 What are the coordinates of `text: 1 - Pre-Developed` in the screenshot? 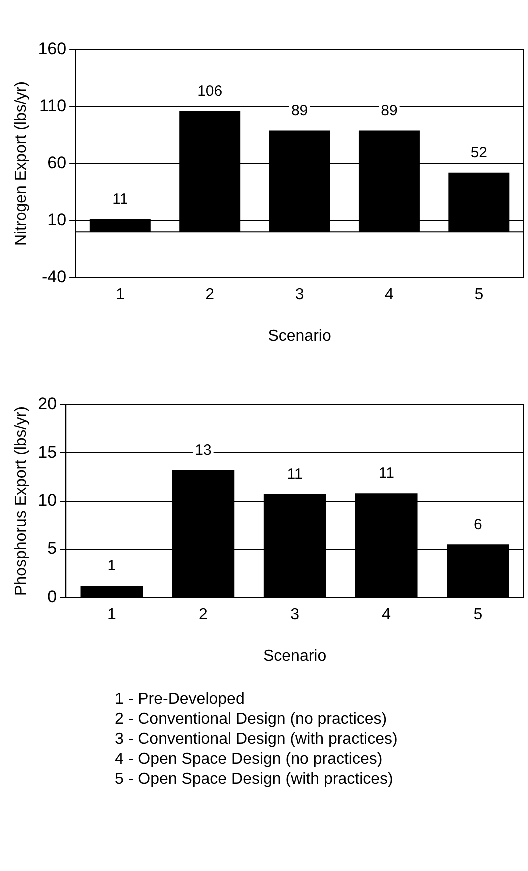 It's located at (180, 700).